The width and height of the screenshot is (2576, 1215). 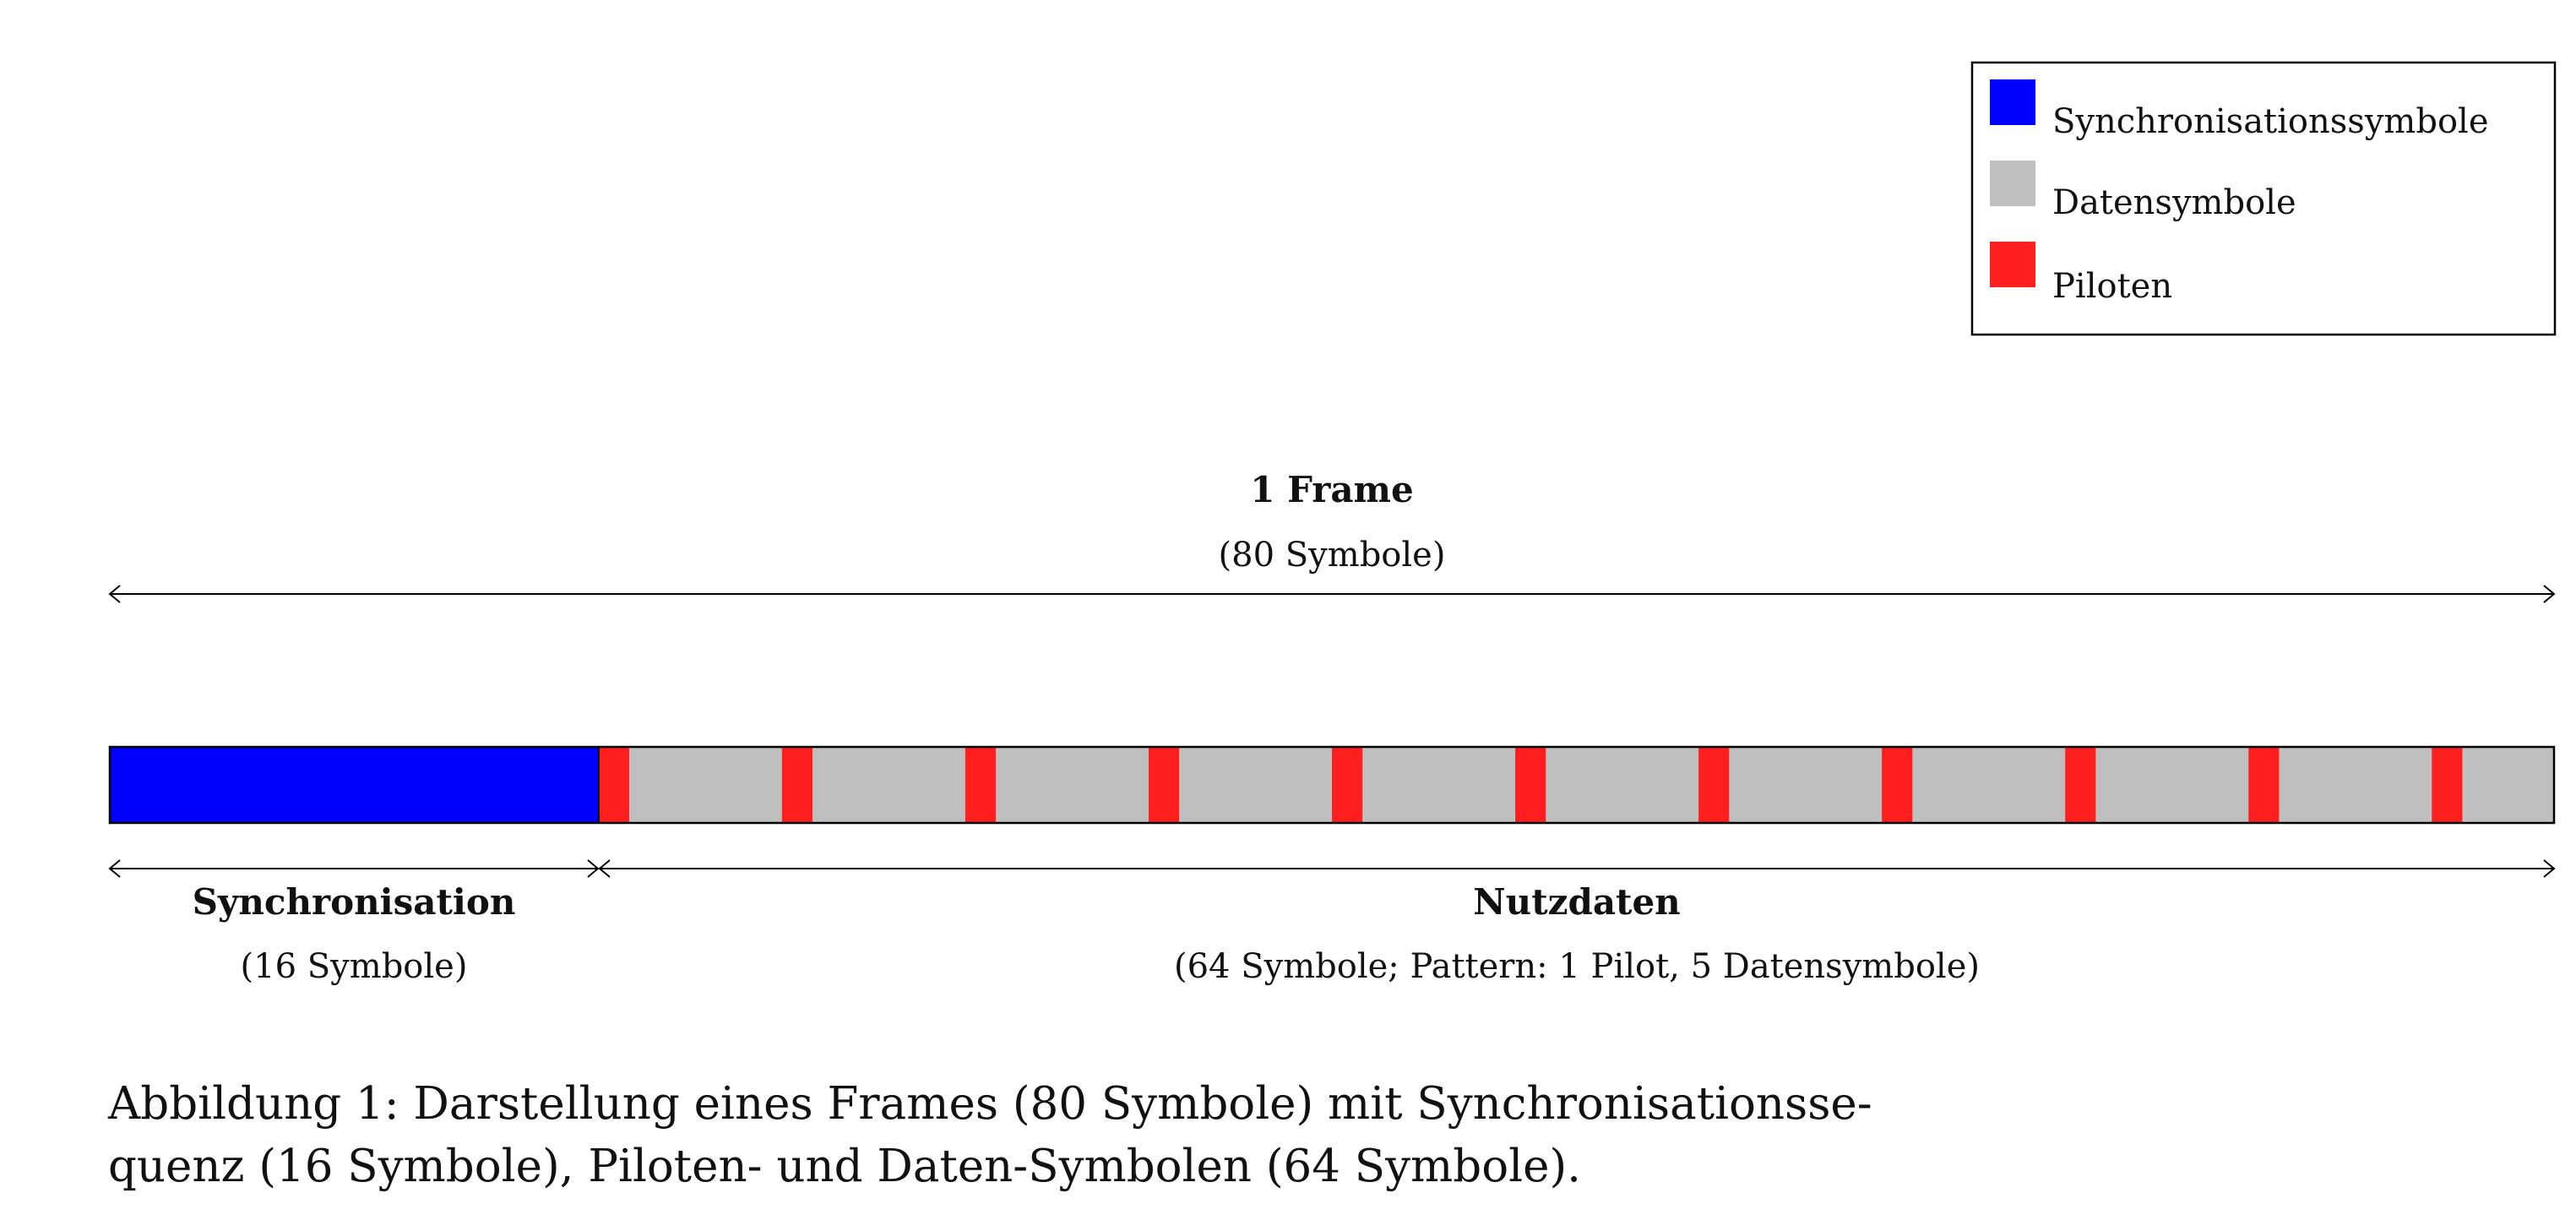 I want to click on frame-bar, so click(x=1332, y=785).